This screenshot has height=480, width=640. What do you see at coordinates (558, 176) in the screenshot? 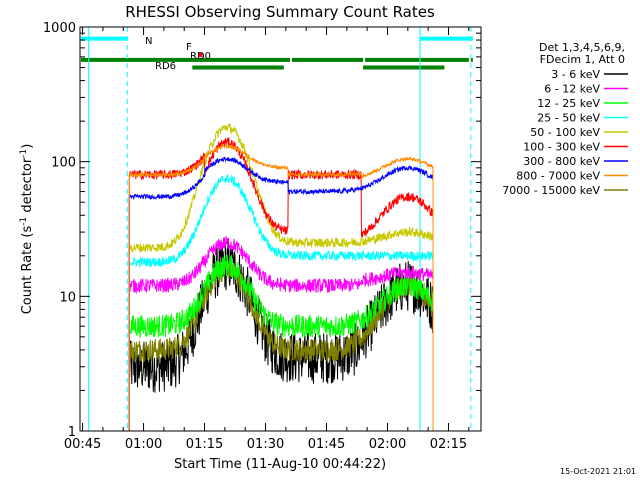
I see `legend-entry-800-7000-kev: 800 - 7000 keV` at bounding box center [558, 176].